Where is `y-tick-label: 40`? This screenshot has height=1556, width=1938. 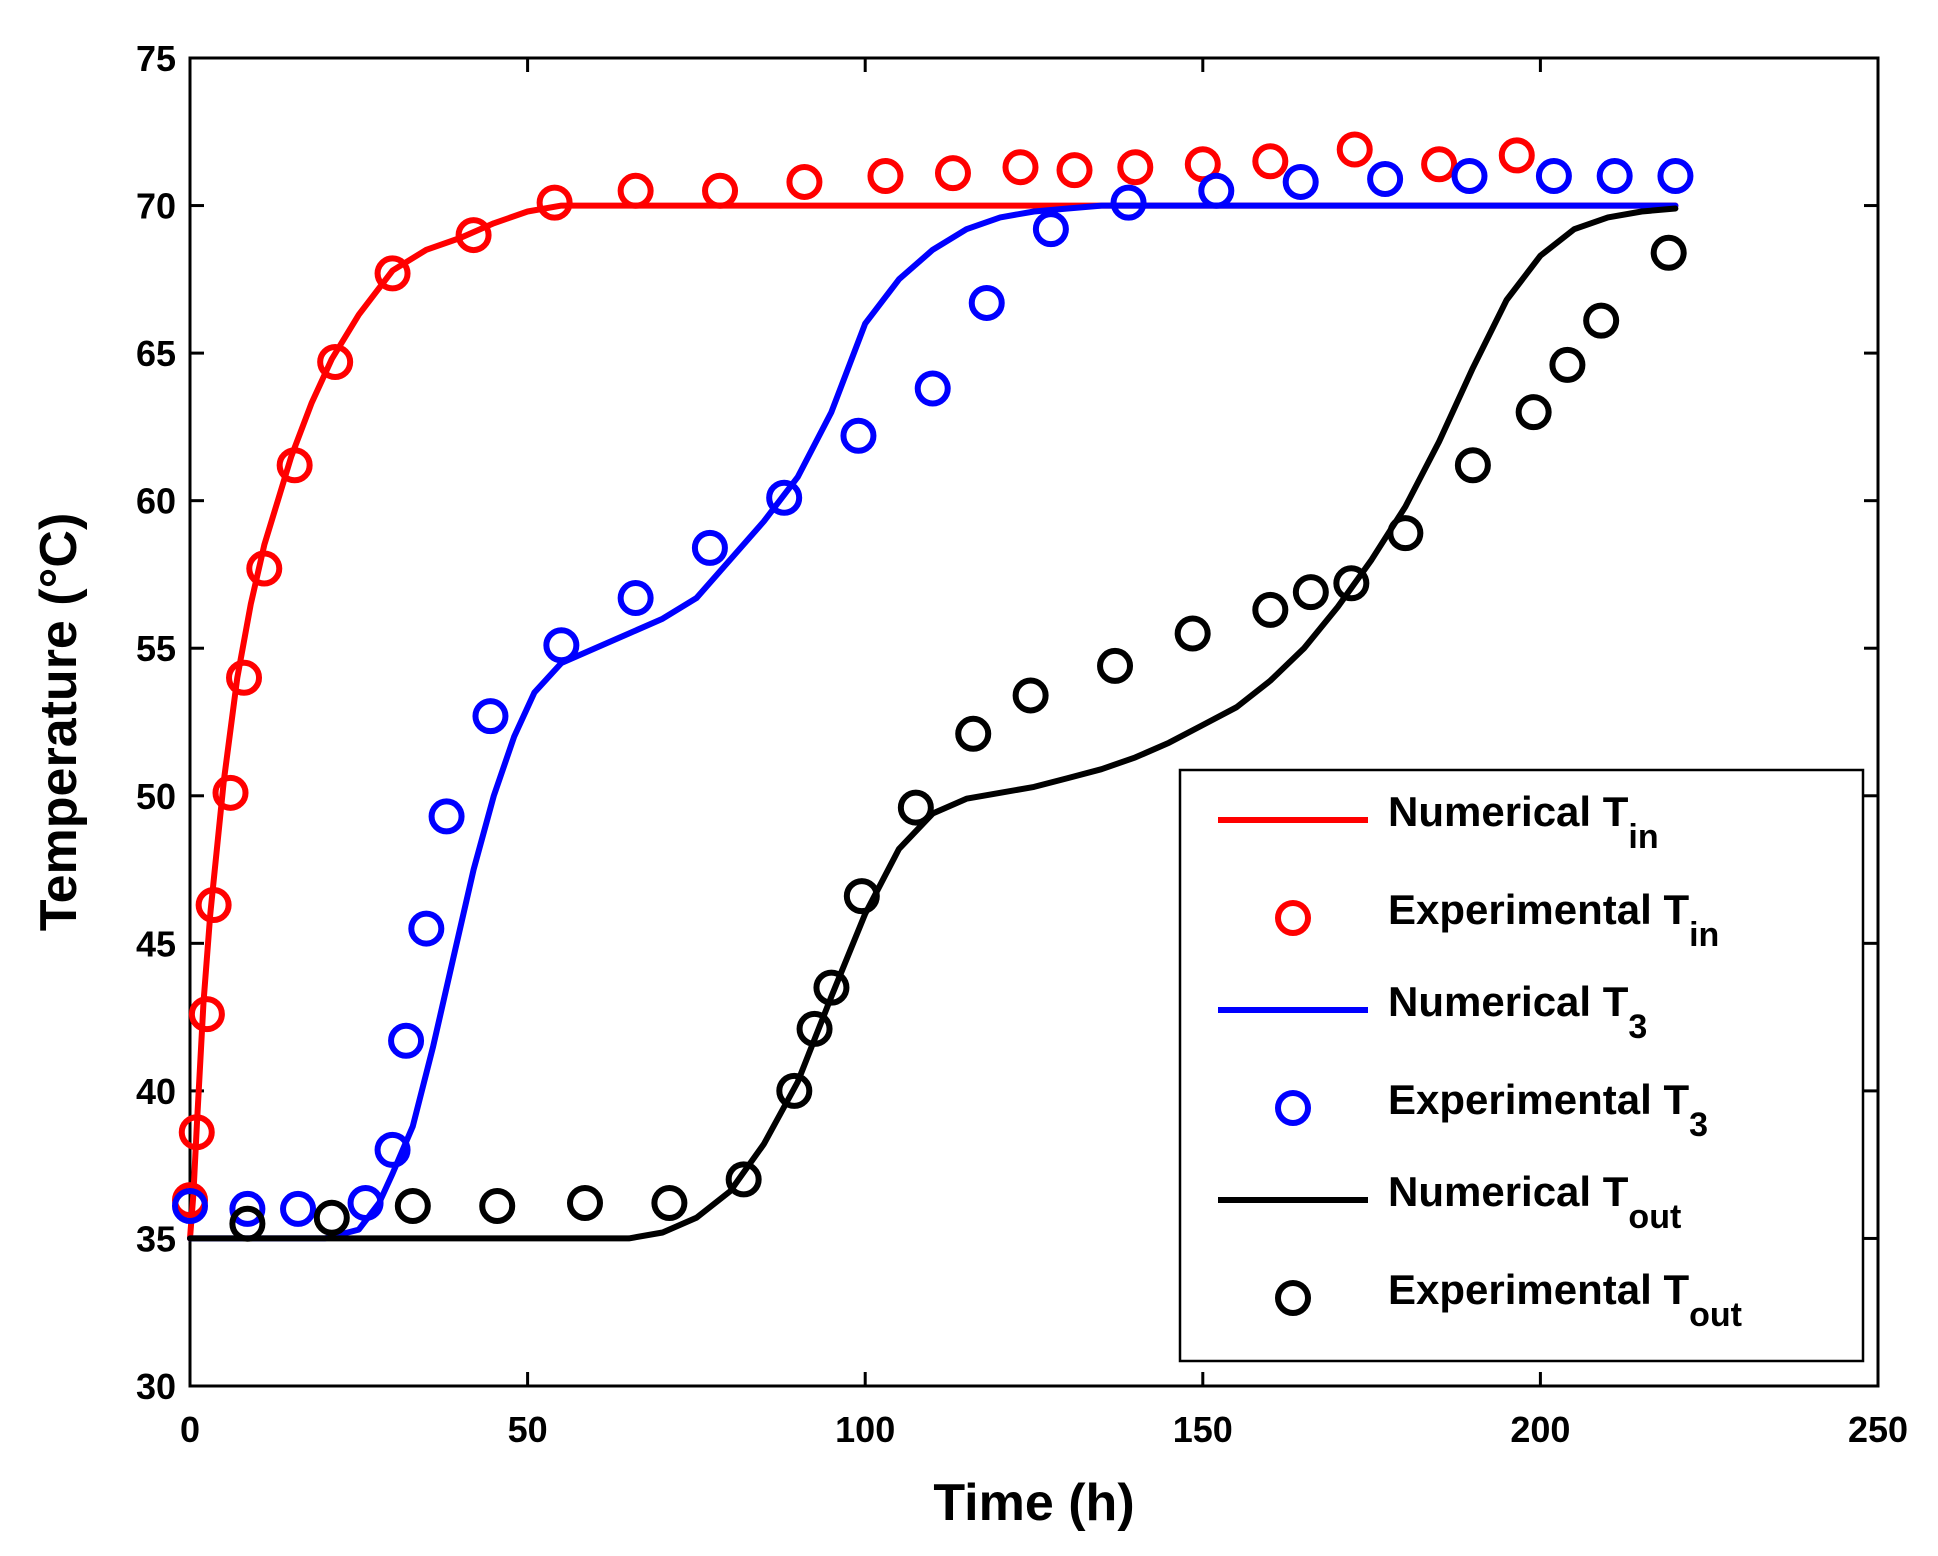
y-tick-label: 40 is located at coordinates (156, 1091).